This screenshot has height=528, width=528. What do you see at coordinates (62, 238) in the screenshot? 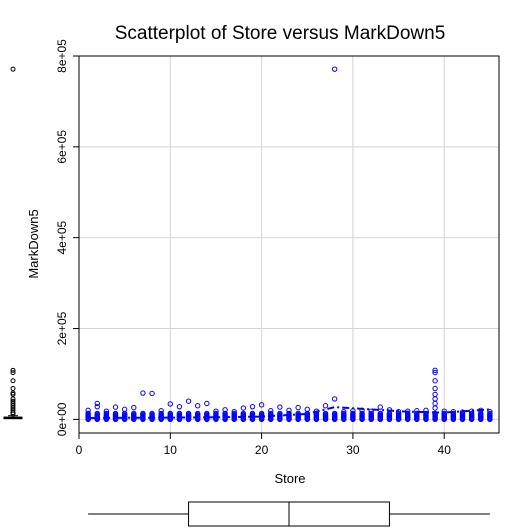
I see `y-tick-label: 4e+05` at bounding box center [62, 238].